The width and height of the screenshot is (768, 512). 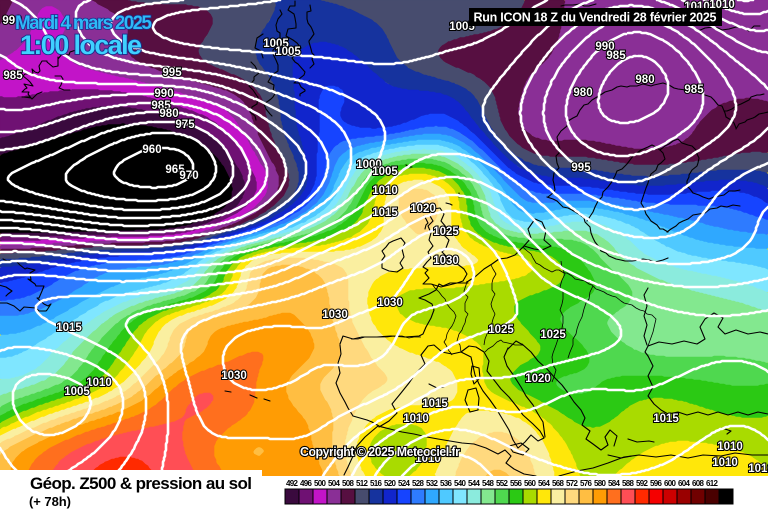 I want to click on svg-text: 592, so click(x=642, y=483).